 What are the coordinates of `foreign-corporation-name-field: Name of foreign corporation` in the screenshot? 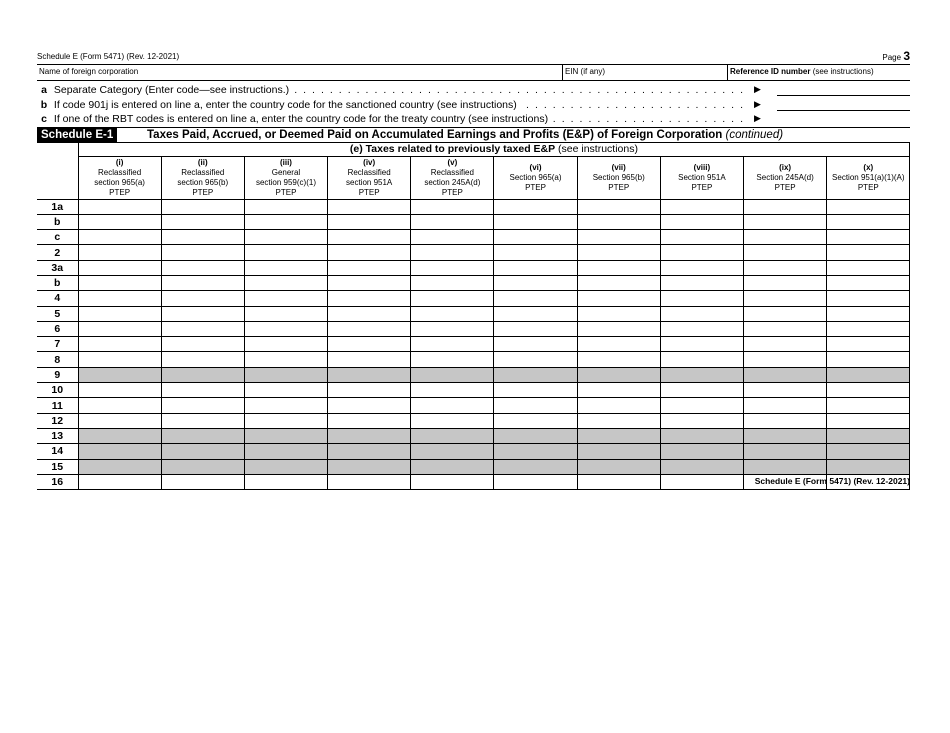 It's located at (300, 73).